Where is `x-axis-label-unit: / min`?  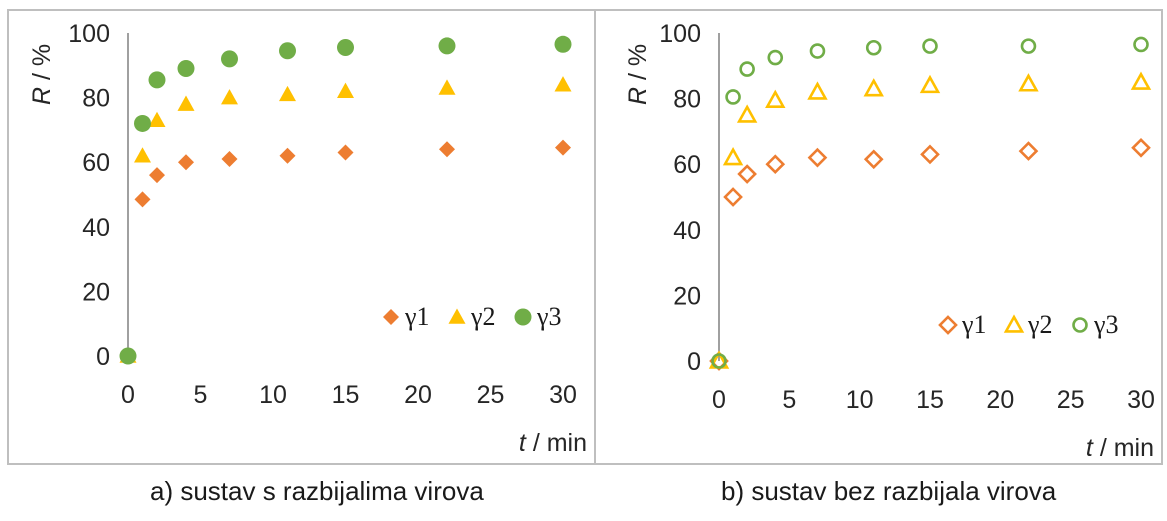
x-axis-label-unit: / min is located at coordinates (1123, 448).